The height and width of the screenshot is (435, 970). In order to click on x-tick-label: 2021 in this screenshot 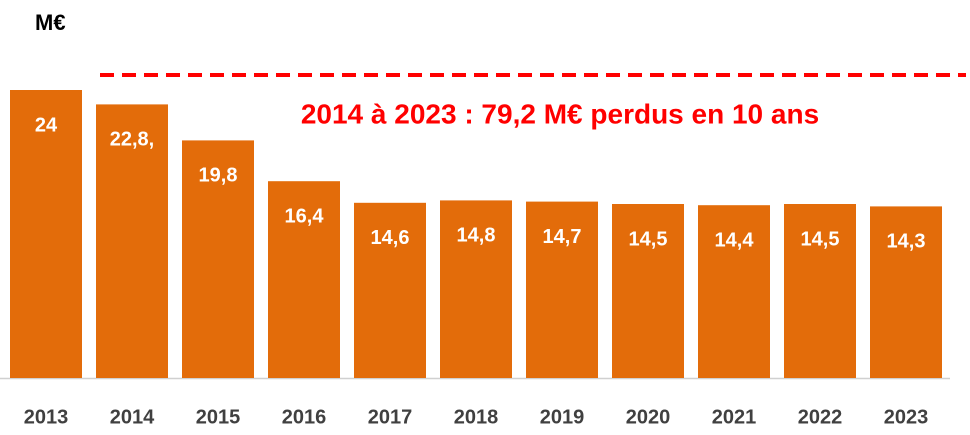, I will do `click(734, 417)`.